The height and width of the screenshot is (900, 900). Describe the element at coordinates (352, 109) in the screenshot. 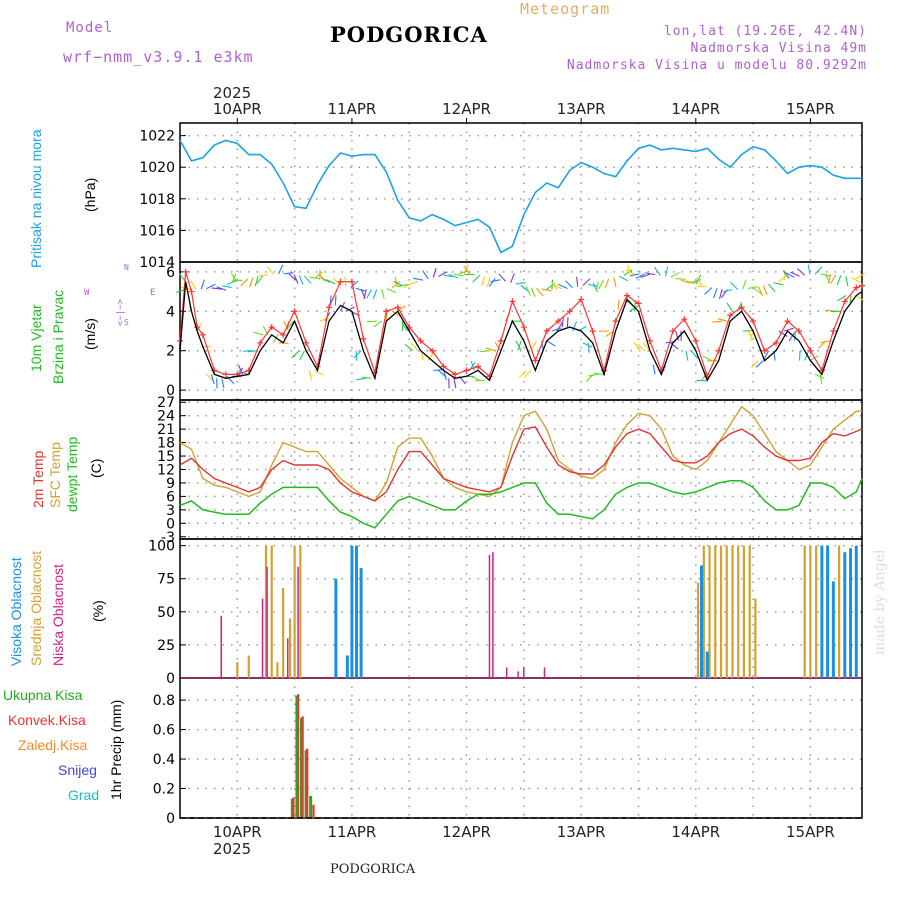

I see `day-label-top: 11APR` at that location.